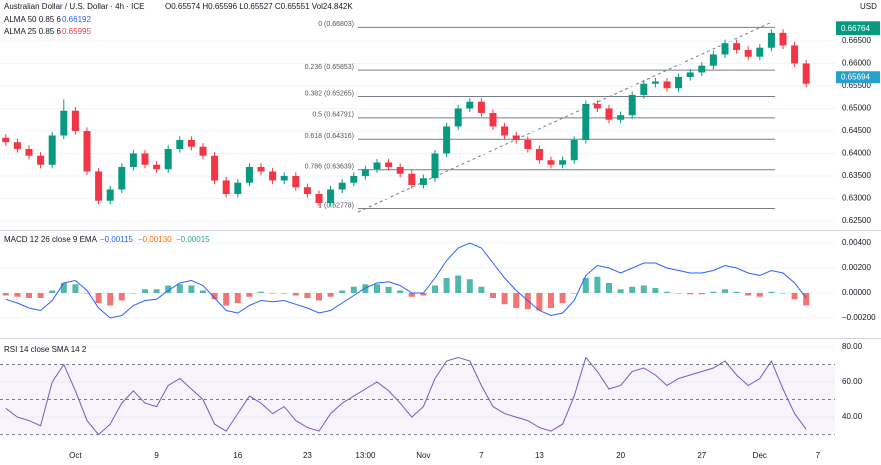 This screenshot has height=465, width=881. What do you see at coordinates (333, 115) in the screenshot?
I see `fib-label: 0.5 (0.64791)` at bounding box center [333, 115].